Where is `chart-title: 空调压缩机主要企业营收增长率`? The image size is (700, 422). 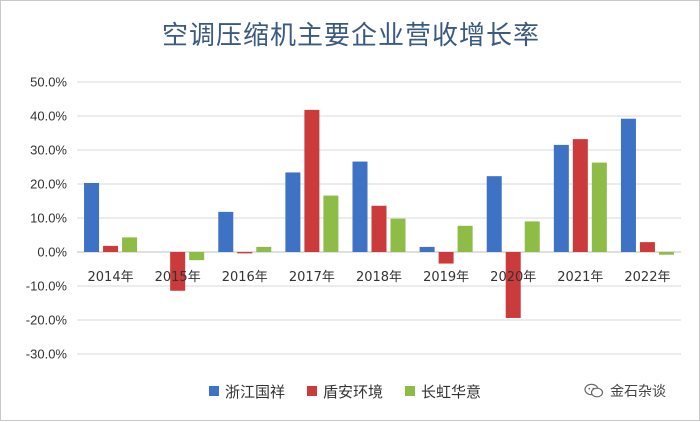
chart-title: 空调压缩机主要企业营收增长率 is located at coordinates (350, 36).